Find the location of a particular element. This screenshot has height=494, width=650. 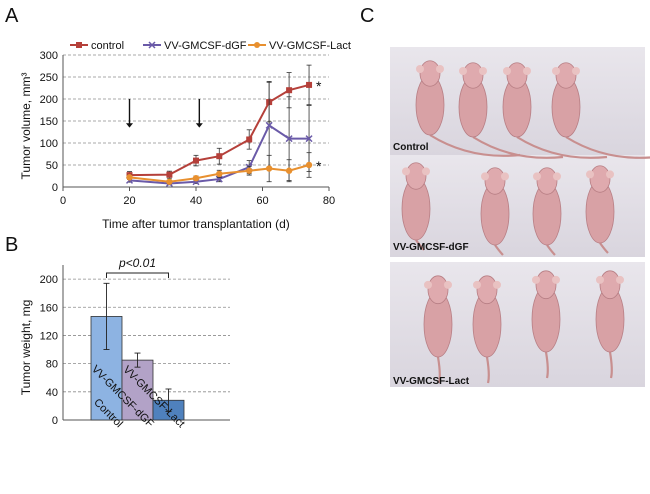

photo-label-lact: VV-GMCSF-Lact is located at coordinates (431, 381).